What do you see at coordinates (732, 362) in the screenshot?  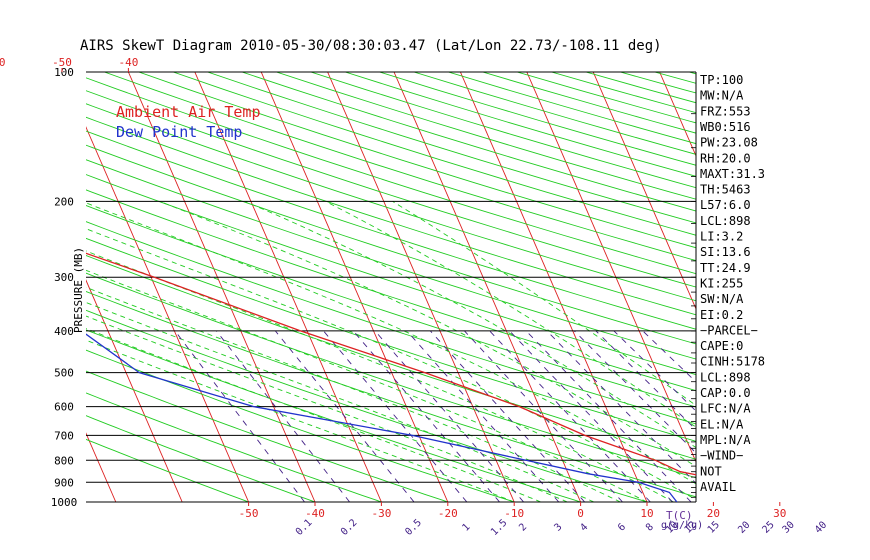 I see `index-item: CINH:5178` at bounding box center [732, 362].